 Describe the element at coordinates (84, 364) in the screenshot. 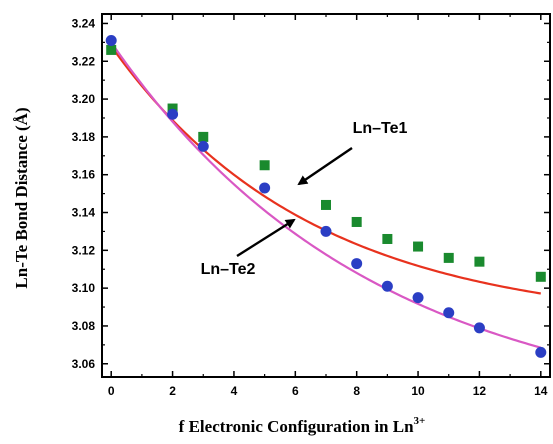

I see `y-tick-label: 3.06` at that location.